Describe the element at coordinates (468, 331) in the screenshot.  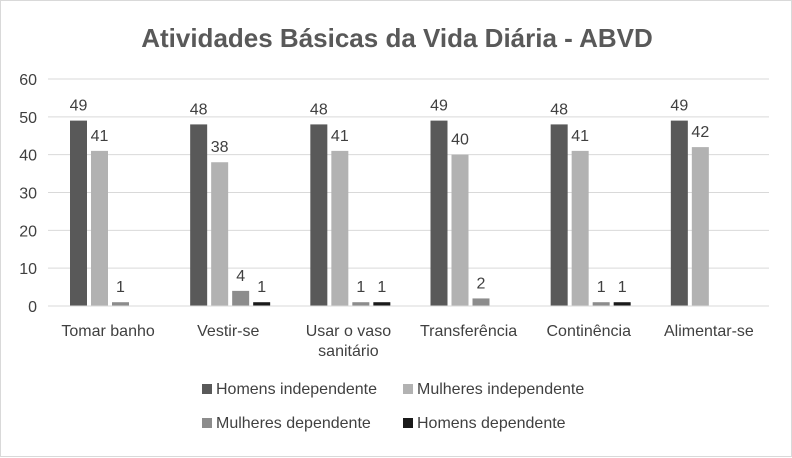
I see `x-tick-label: Transferência` at that location.